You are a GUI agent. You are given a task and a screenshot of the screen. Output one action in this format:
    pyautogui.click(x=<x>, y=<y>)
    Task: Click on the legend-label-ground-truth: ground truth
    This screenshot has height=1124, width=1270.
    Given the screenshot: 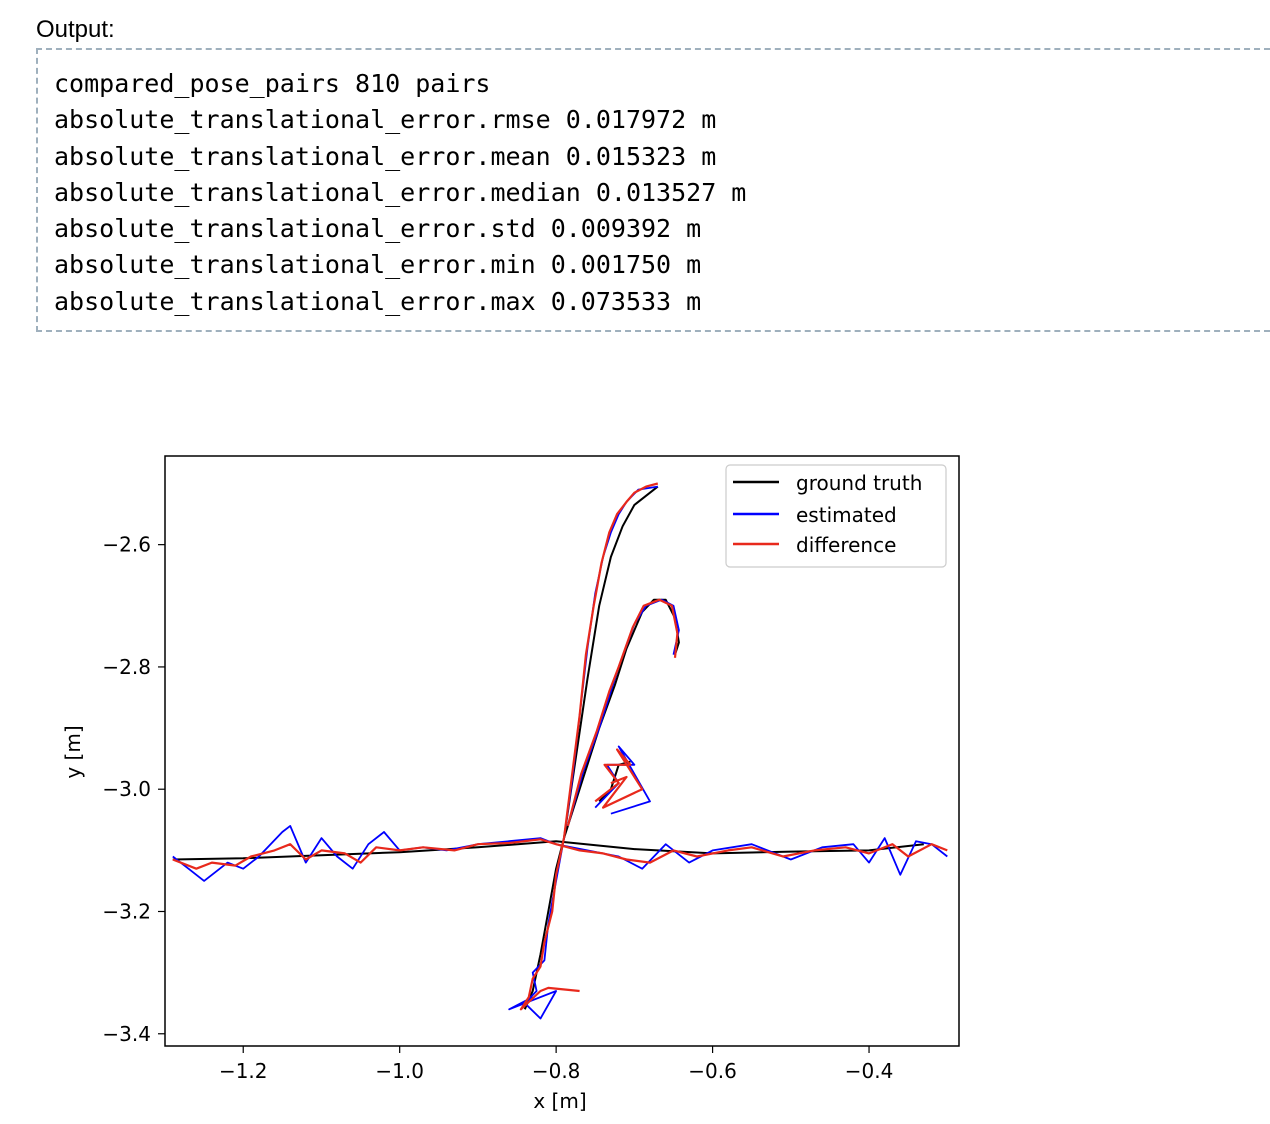 What is the action you would take?
    pyautogui.click(x=859, y=483)
    